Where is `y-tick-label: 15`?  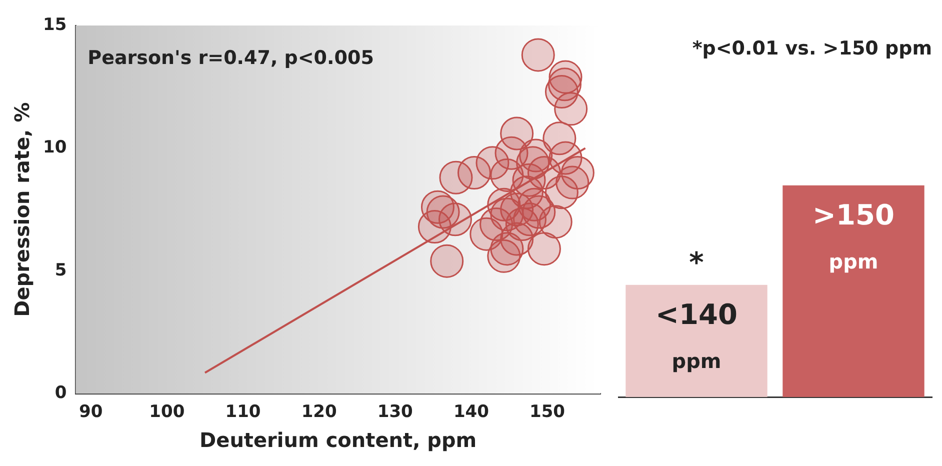
y-tick-label: 15 is located at coordinates (54, 24).